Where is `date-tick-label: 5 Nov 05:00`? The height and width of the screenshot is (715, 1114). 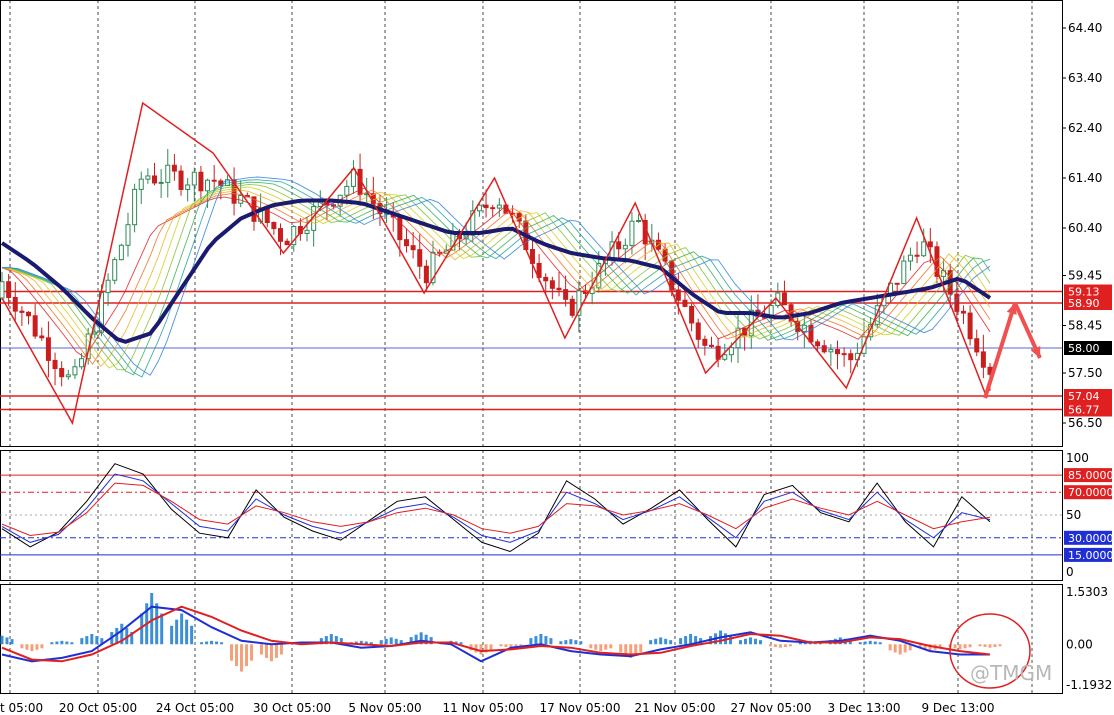
date-tick-label: 5 Nov 05:00 is located at coordinates (384, 708).